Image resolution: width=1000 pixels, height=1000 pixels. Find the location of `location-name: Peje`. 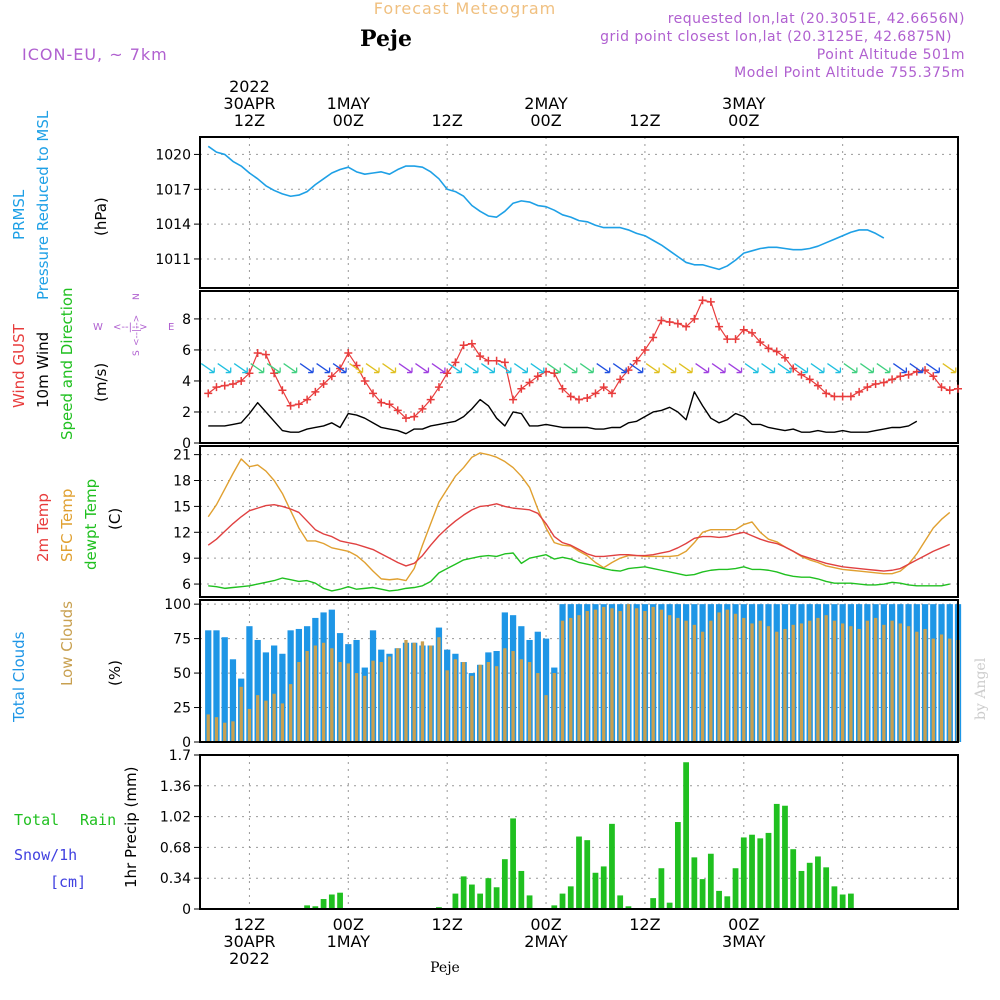

location-name: Peje is located at coordinates (386, 39).